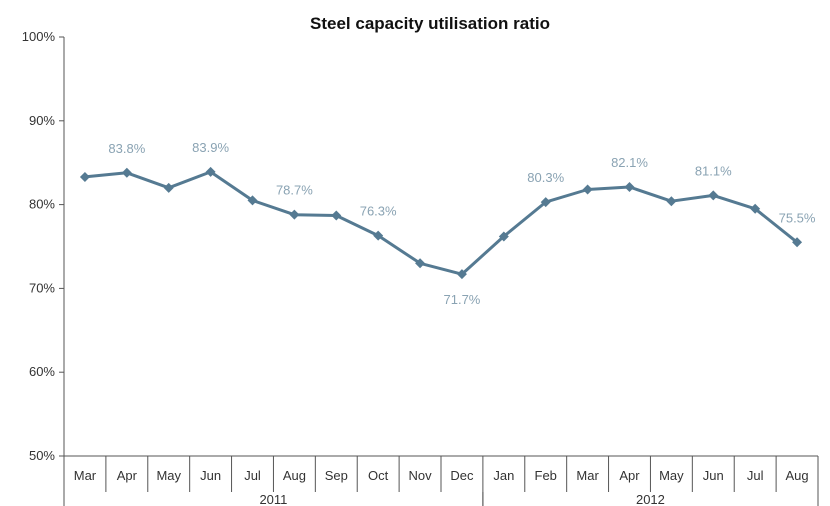 This screenshot has width=830, height=506. I want to click on y-tick-label: 60%, so click(42, 371).